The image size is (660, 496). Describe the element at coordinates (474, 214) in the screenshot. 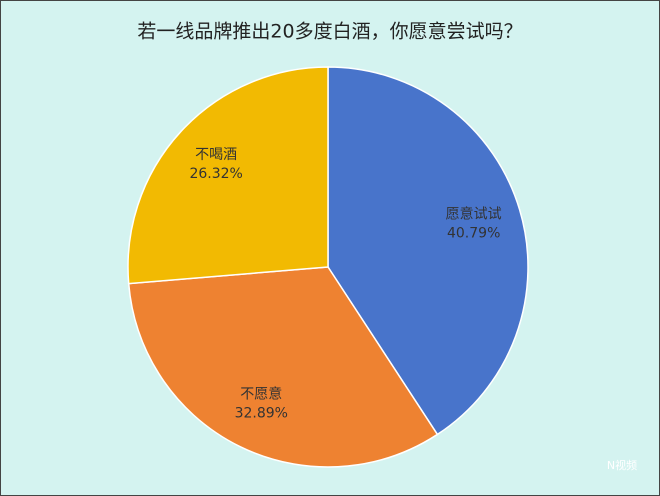

I see `slice-label: 愿意试试` at that location.